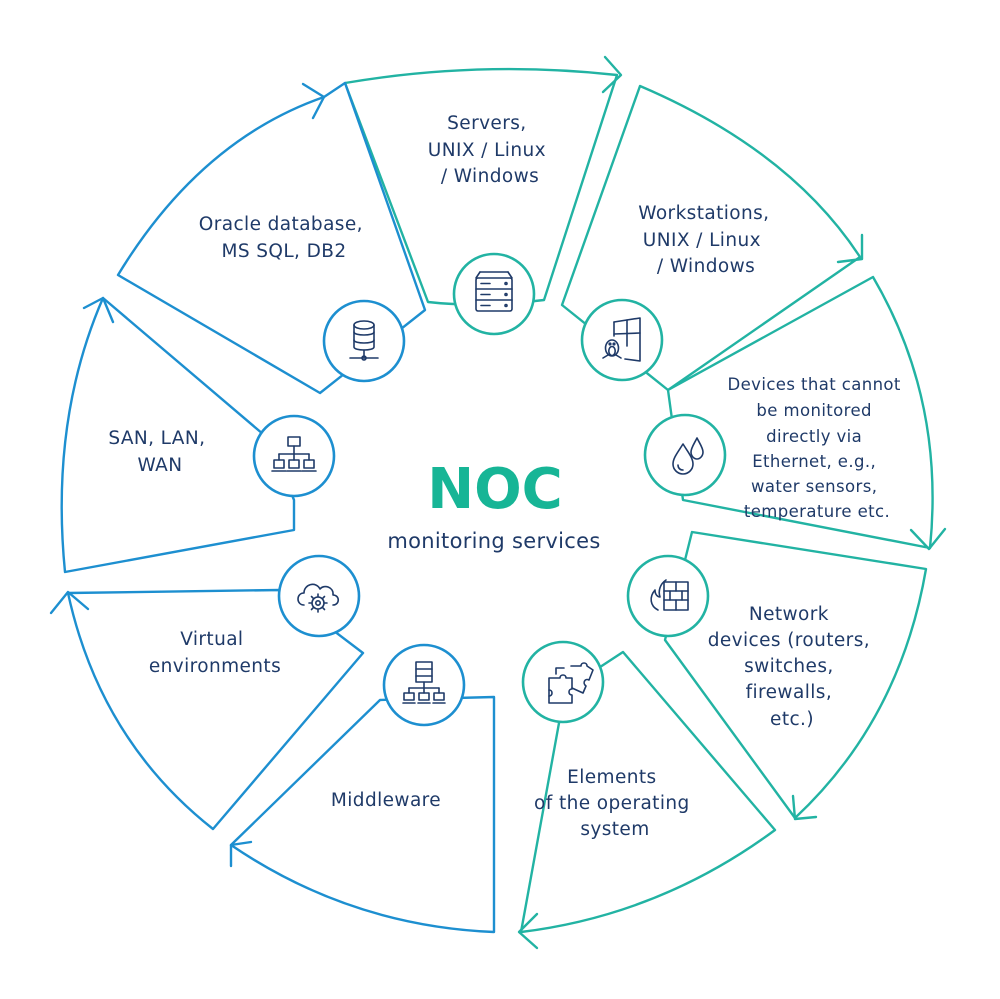  I want to click on devices-line-3: directly via, so click(814, 436).